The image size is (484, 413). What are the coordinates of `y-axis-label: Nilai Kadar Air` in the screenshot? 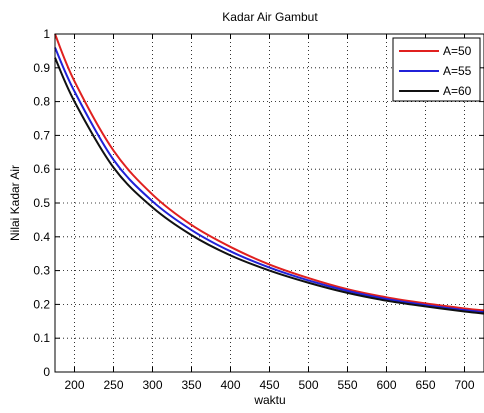 It's located at (15, 203).